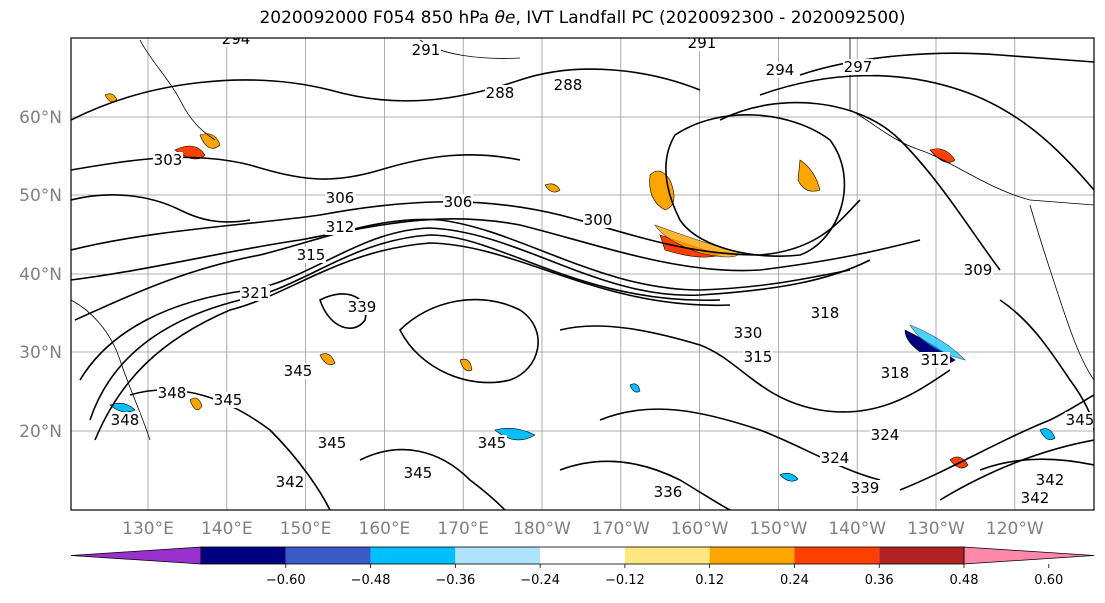 This screenshot has width=1105, height=603. I want to click on lat-label: 20°N, so click(40, 432).